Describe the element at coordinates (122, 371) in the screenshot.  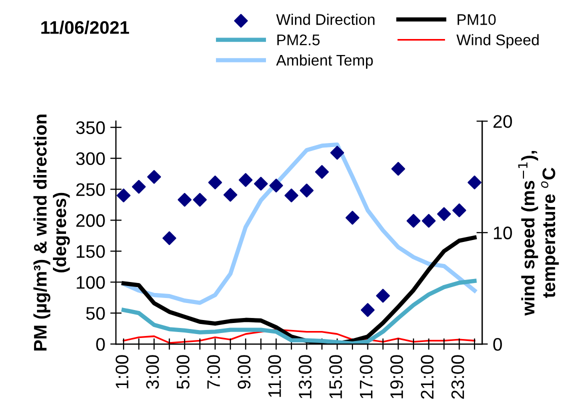
I see `x-tick-label: 1:00` at that location.